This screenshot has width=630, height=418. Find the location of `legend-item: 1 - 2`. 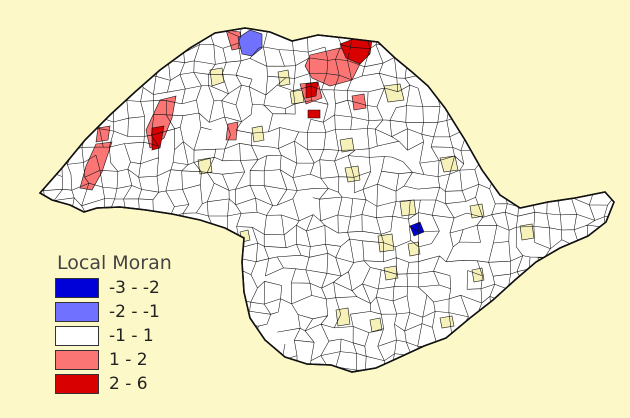

legend-item: 1 - 2 is located at coordinates (140, 360).